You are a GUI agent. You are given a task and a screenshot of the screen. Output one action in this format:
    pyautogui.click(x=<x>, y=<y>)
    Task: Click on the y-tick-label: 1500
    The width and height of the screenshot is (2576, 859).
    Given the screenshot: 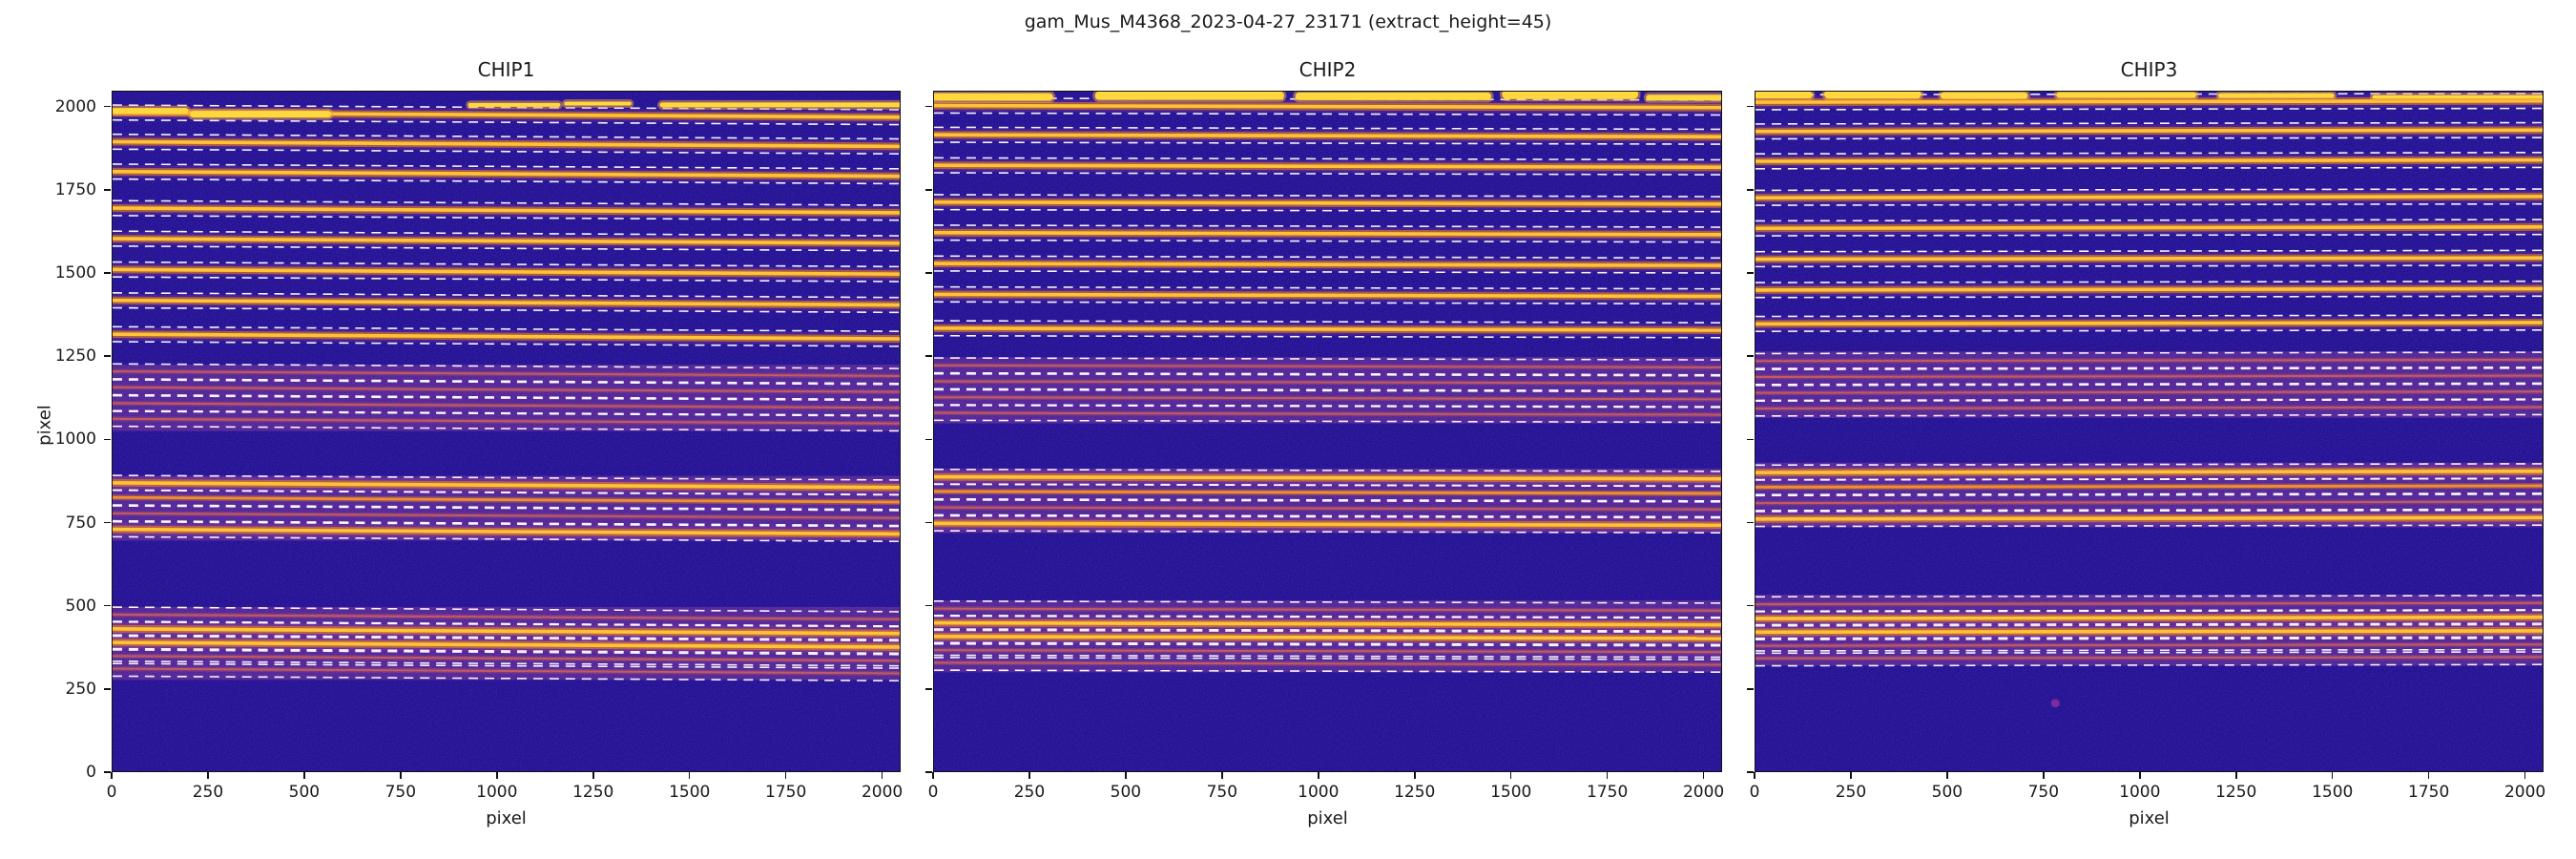 What is the action you would take?
    pyautogui.click(x=75, y=273)
    